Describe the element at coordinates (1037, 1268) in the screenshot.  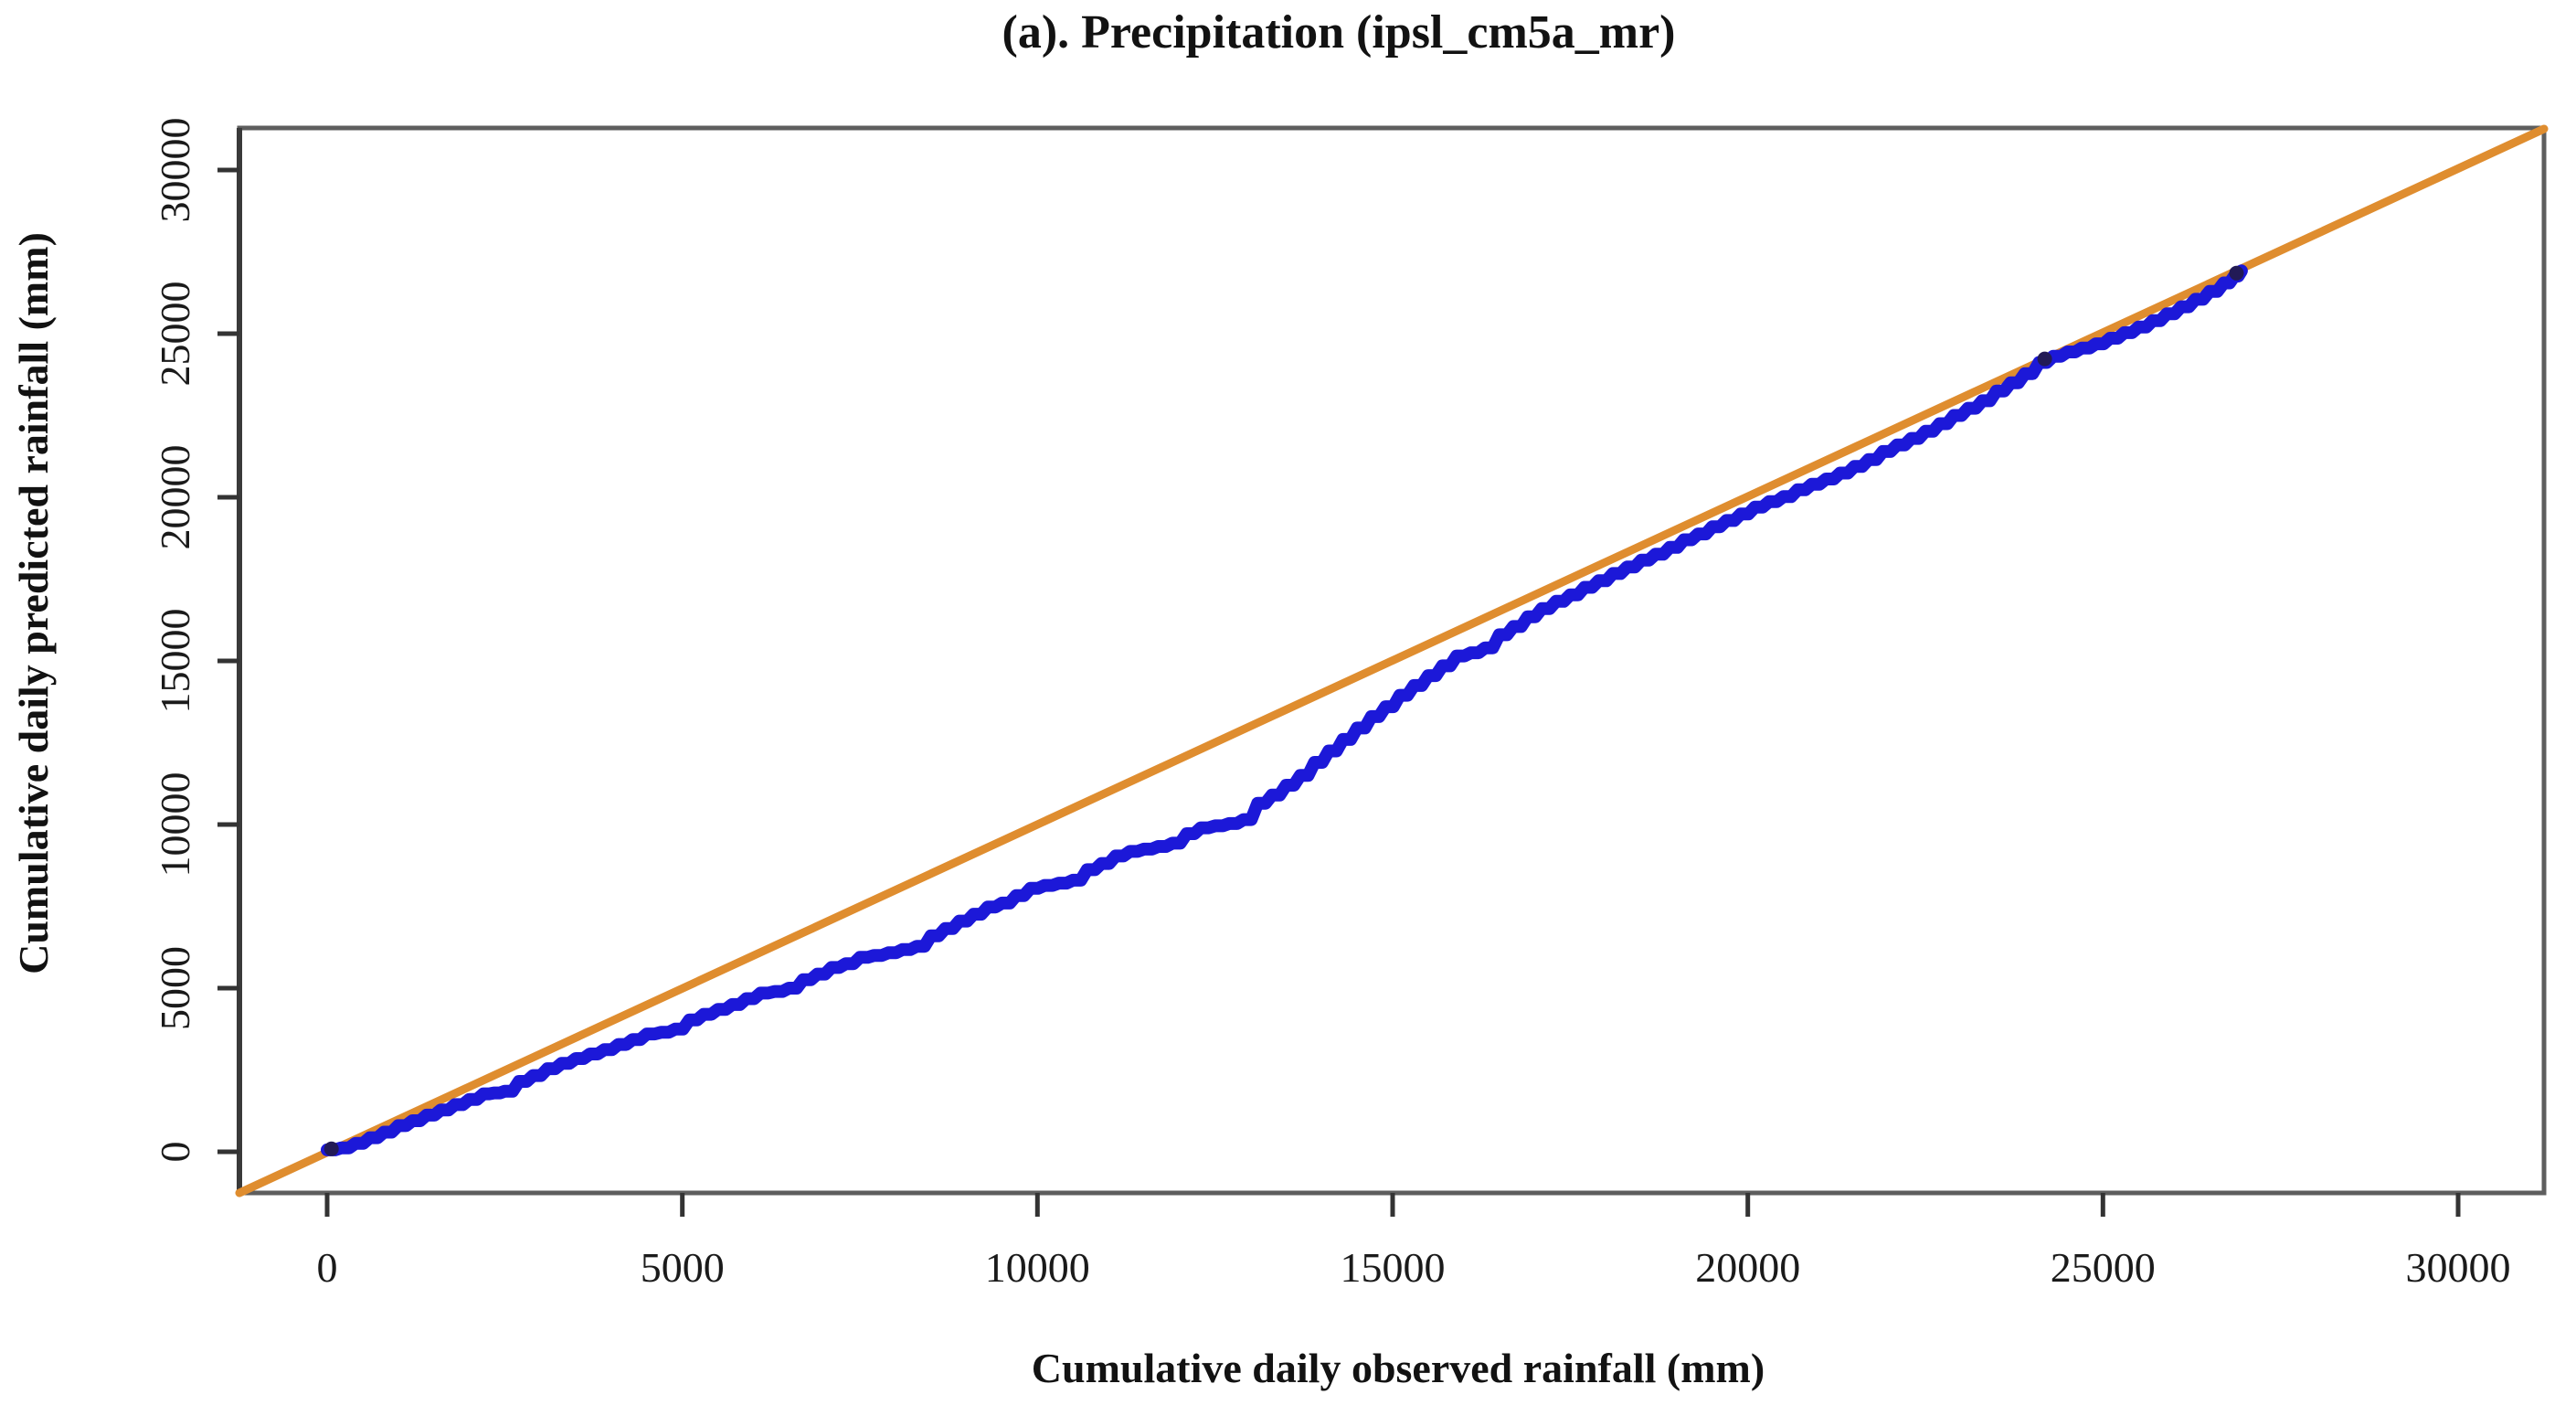
I see `x-tick-label: 10000` at that location.